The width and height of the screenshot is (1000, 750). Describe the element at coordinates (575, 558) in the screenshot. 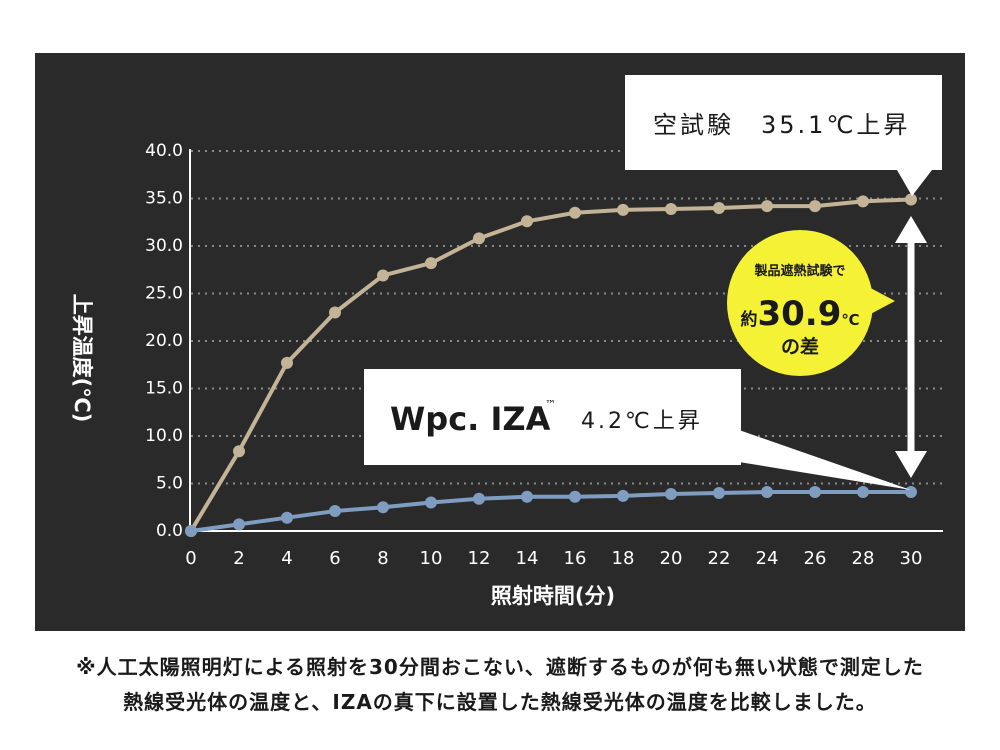

I see `x-tick-label: 16` at that location.